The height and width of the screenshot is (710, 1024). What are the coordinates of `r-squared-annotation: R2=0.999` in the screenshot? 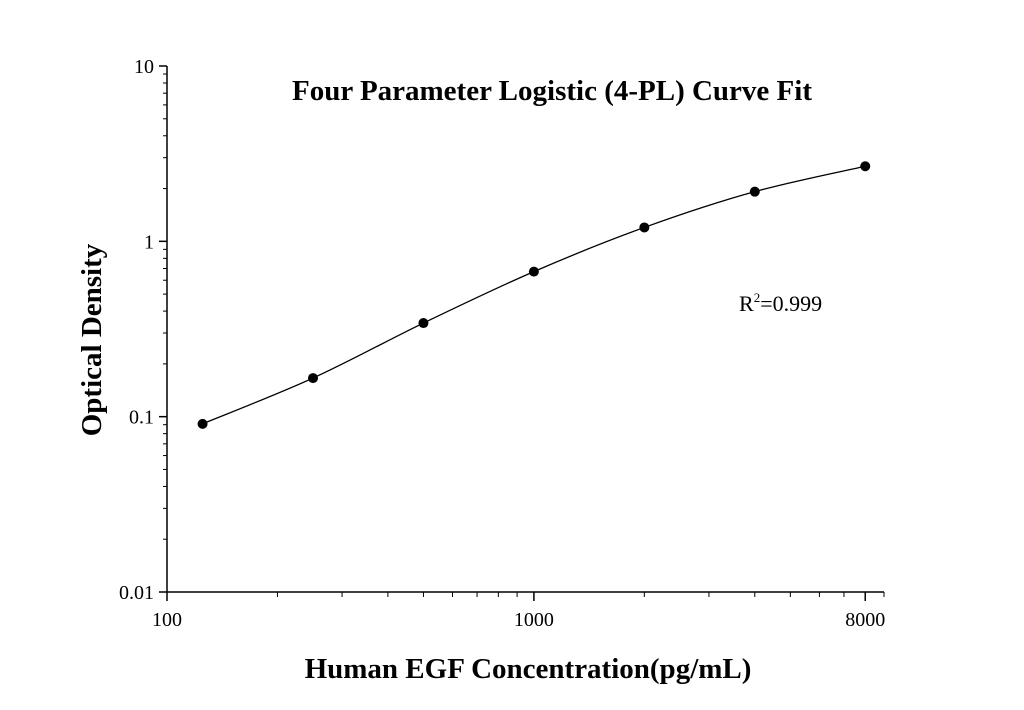 It's located at (780, 303).